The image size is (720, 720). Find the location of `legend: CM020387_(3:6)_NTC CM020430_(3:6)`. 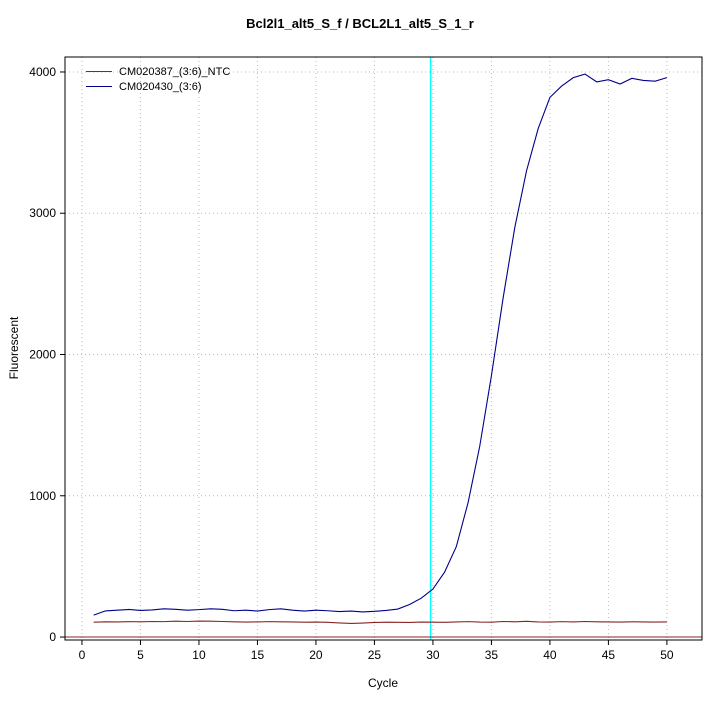

legend: CM020387_(3:6)_NTC CM020430_(3:6) is located at coordinates (158, 79).